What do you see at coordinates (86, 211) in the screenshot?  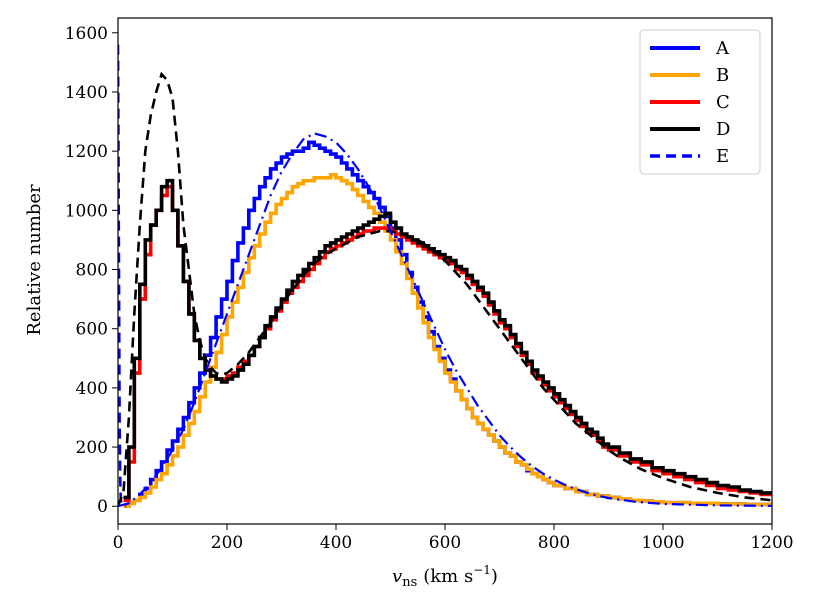 I see `y-tick-label: 1000` at bounding box center [86, 211].